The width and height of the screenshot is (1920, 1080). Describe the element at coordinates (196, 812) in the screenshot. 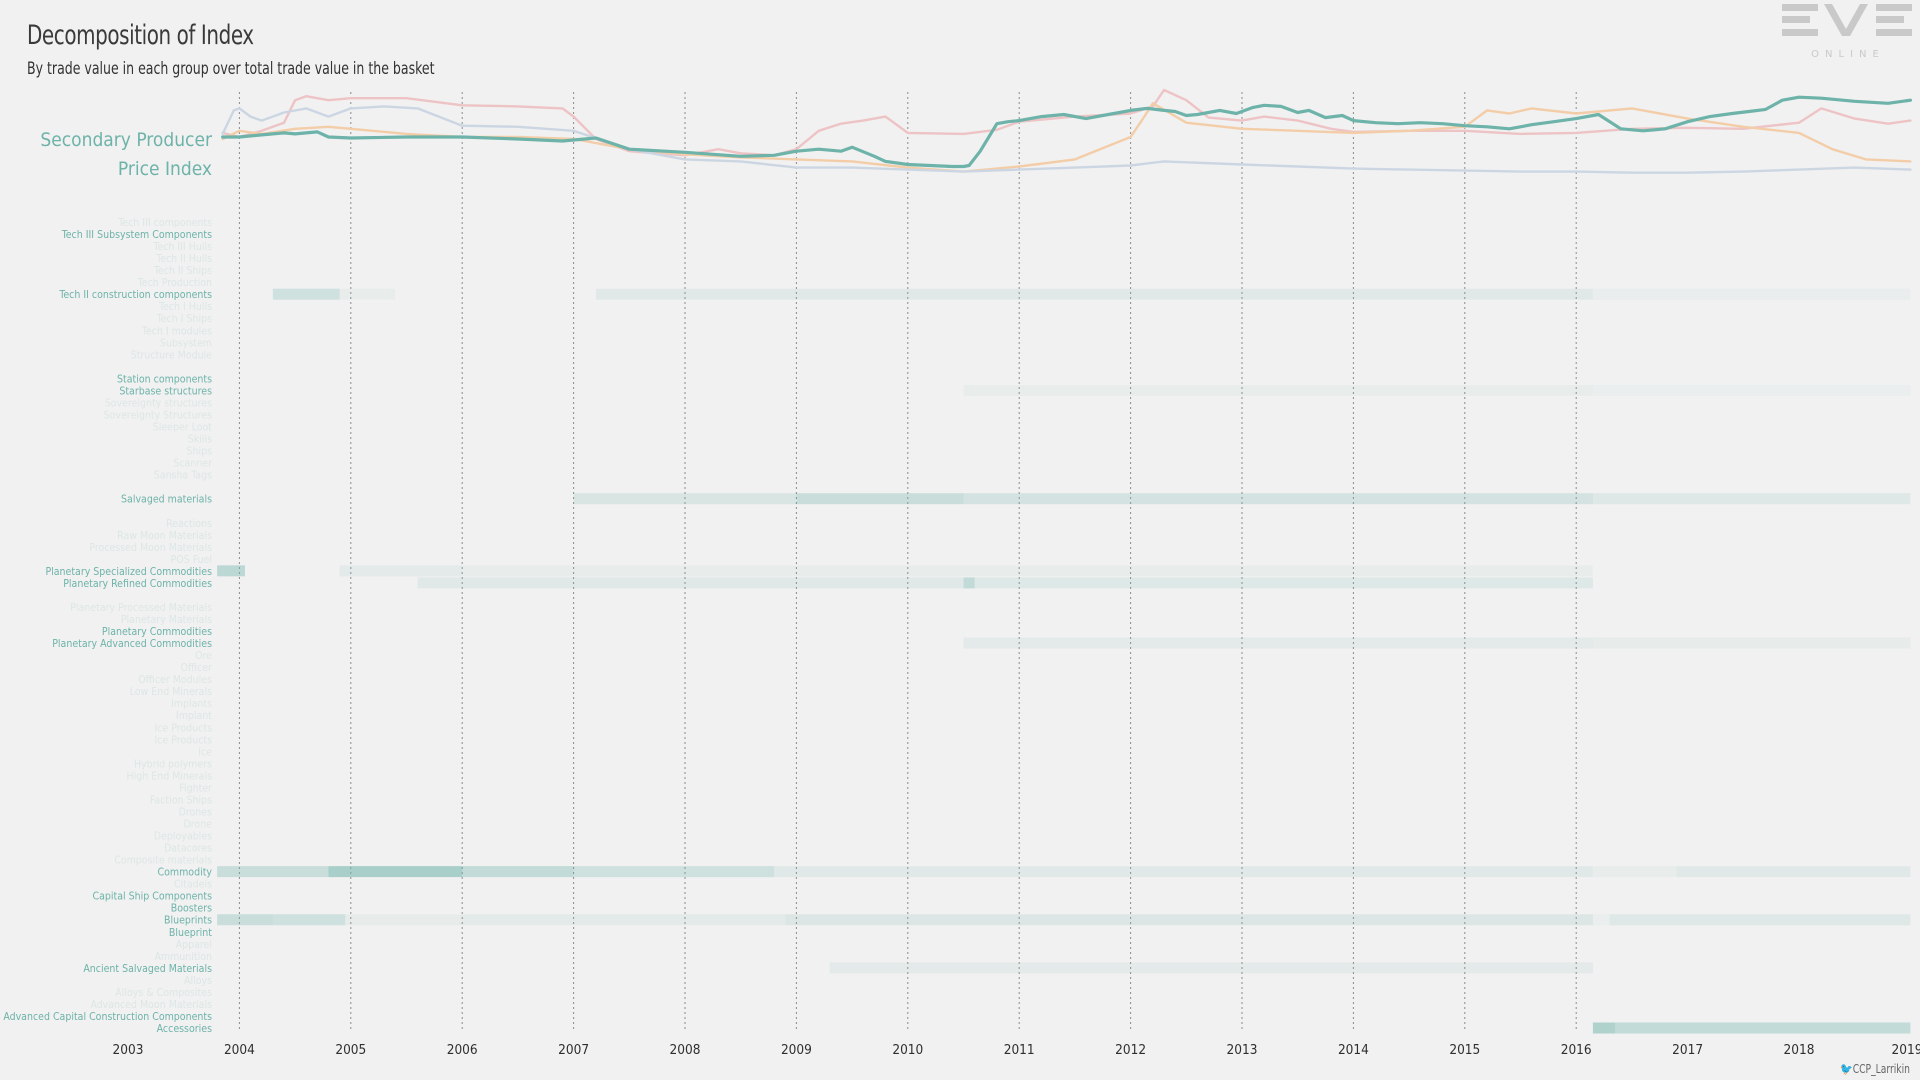

I see `heatmap-row-label: Drones` at that location.